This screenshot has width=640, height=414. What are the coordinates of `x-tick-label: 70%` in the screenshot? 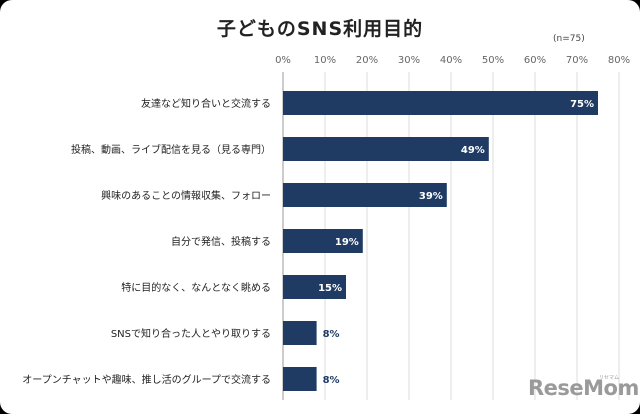 It's located at (577, 60).